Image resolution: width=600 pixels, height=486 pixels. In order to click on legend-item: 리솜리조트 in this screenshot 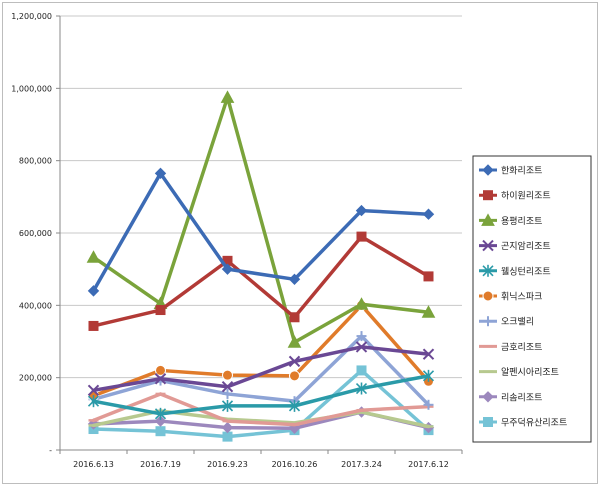, I will do `click(510, 397)`.